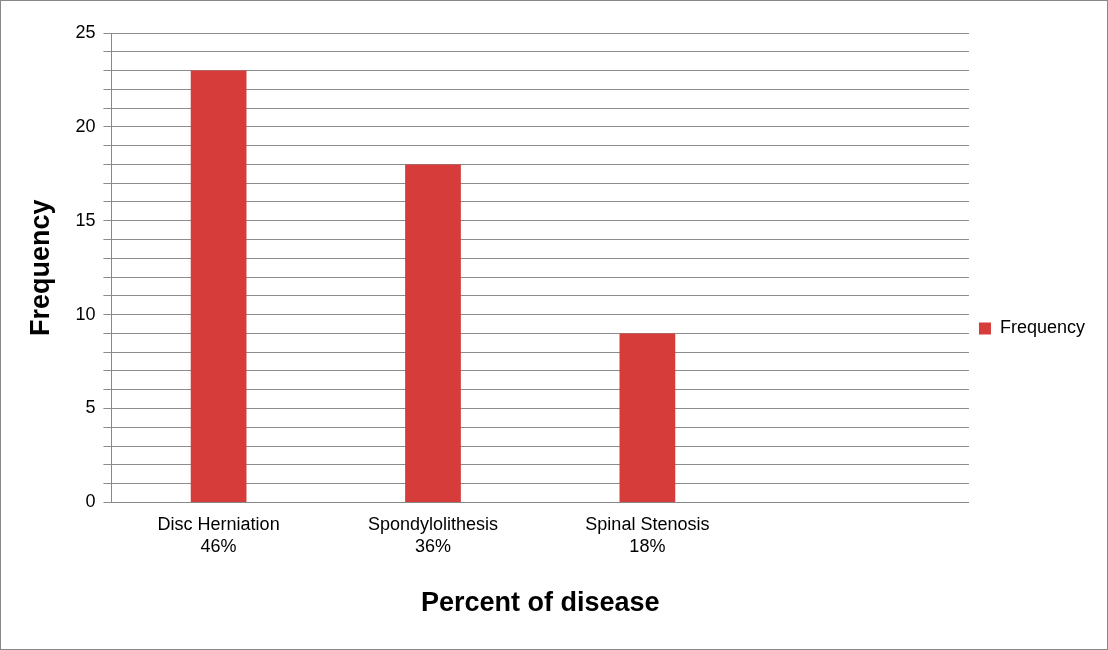  I want to click on x-tick-label: Disc Herniation 46%, so click(218, 535).